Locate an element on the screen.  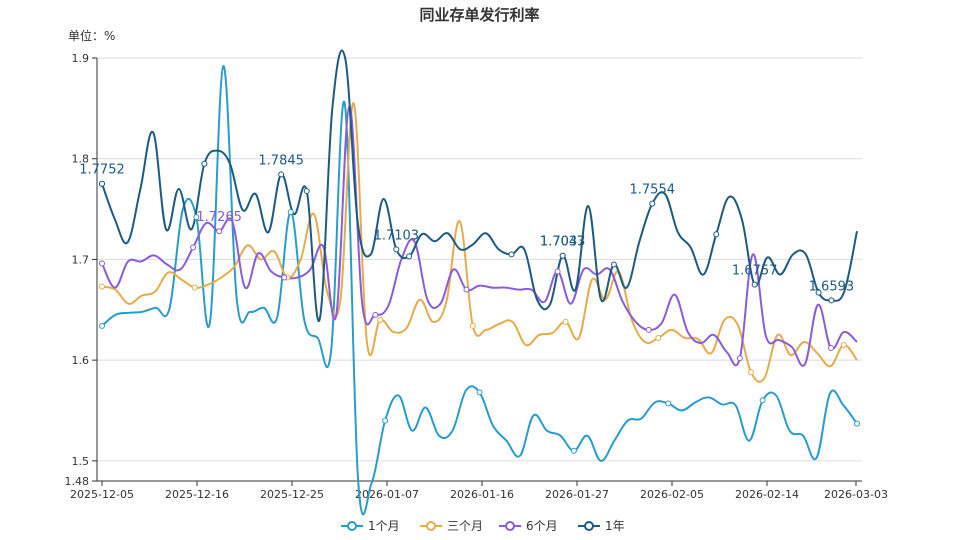
y-tick-label: 1.6 is located at coordinates (81, 360).